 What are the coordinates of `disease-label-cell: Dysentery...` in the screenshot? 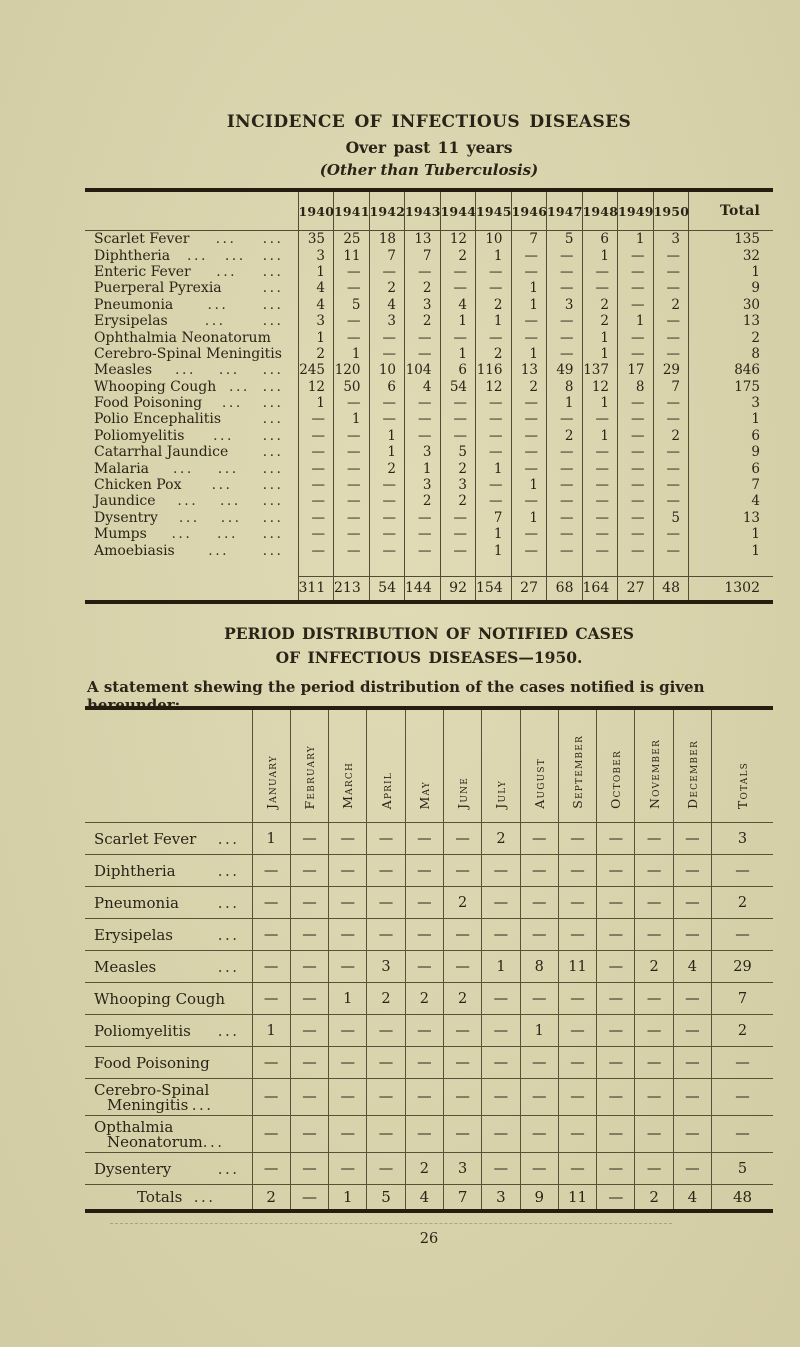 It's located at (168, 1168).